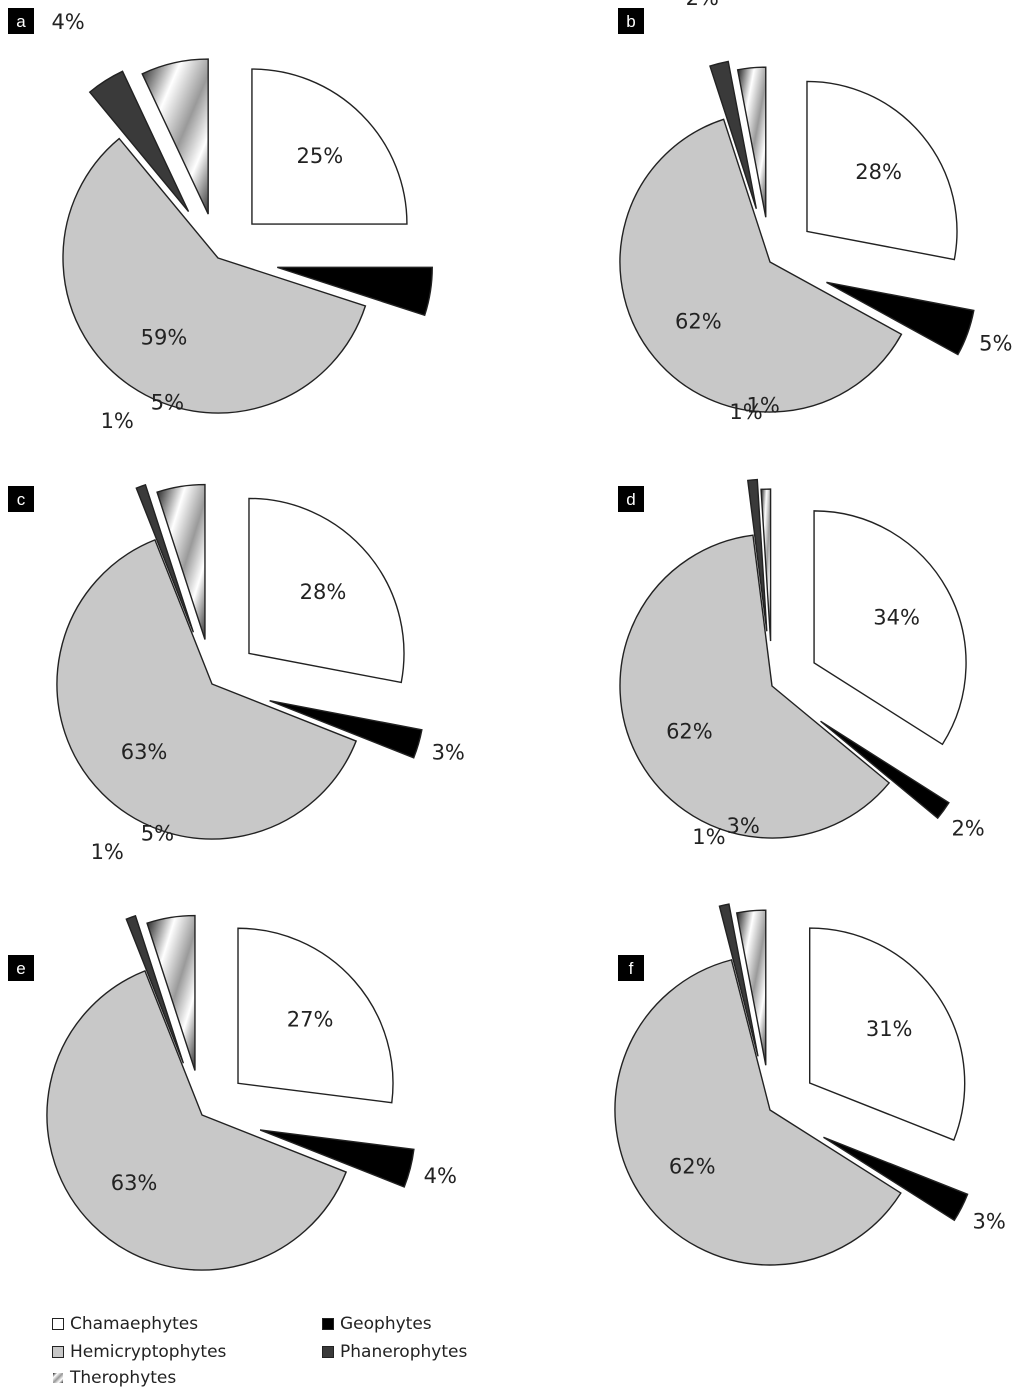  Describe the element at coordinates (404, 1352) in the screenshot. I see `legend-label: Phanerophytes` at that location.